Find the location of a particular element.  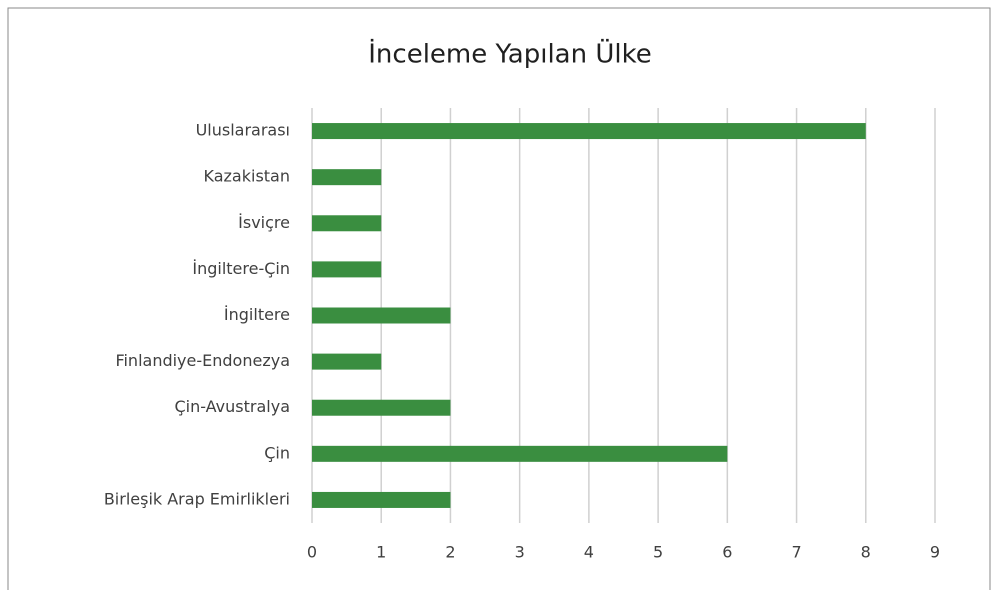

y-tick-label: Birleşik Arap Emirlikleri is located at coordinates (197, 498).